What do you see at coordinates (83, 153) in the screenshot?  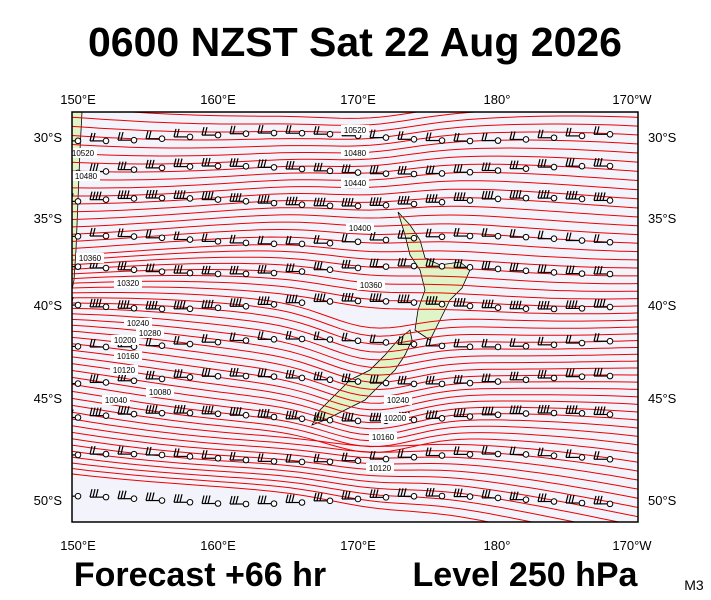 I see `contour-label: 10520` at bounding box center [83, 153].